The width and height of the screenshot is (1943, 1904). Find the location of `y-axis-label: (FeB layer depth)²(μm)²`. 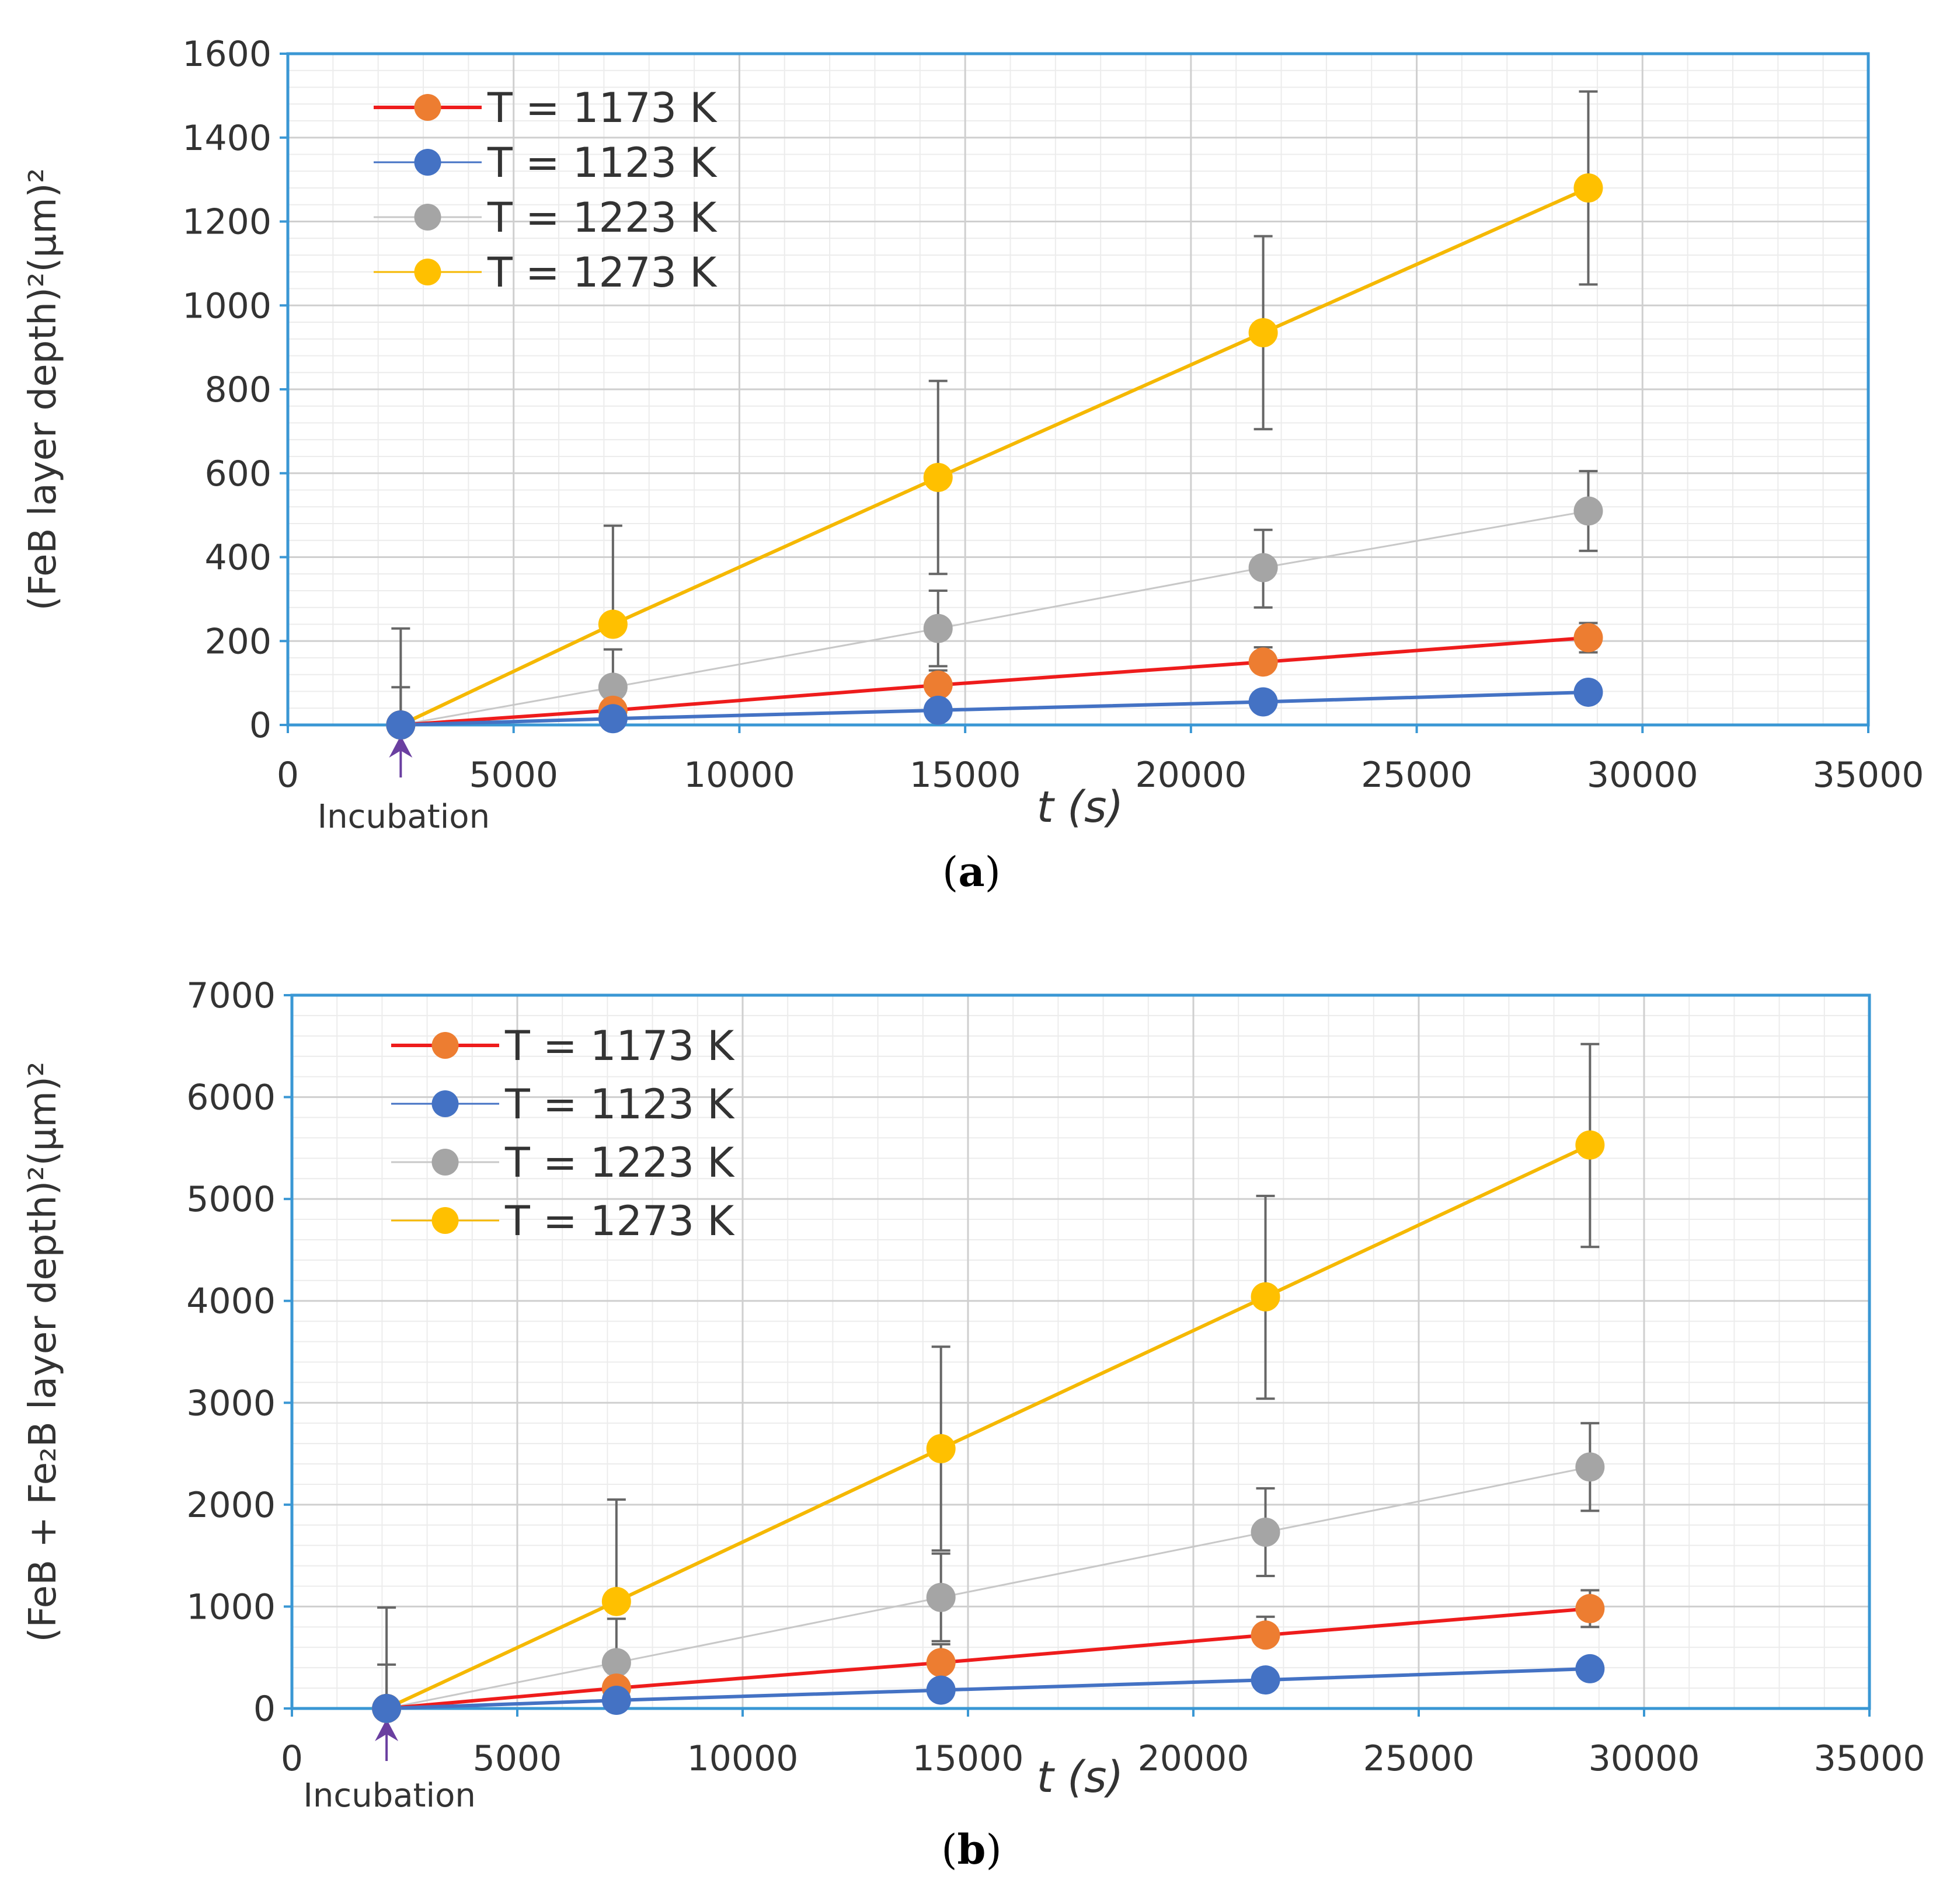

y-axis-label: (FeB layer depth)²(μm)² is located at coordinates (43, 389).